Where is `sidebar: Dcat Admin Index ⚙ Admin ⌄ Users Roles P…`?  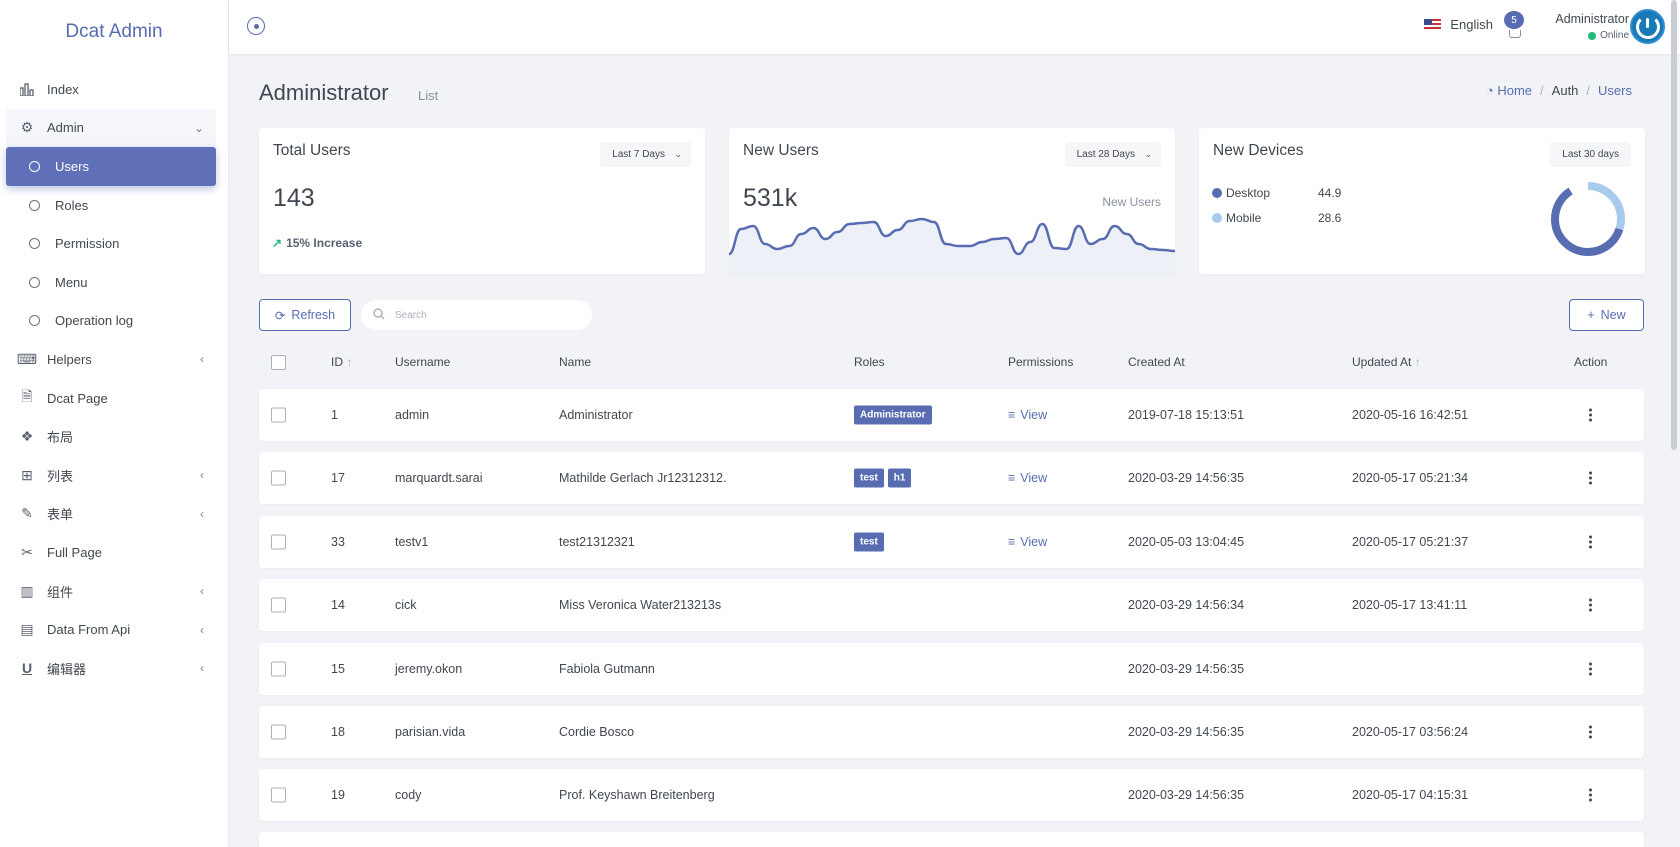
sidebar: Dcat Admin Index ⚙ Admin ⌄ Users Roles P… is located at coordinates (114, 423).